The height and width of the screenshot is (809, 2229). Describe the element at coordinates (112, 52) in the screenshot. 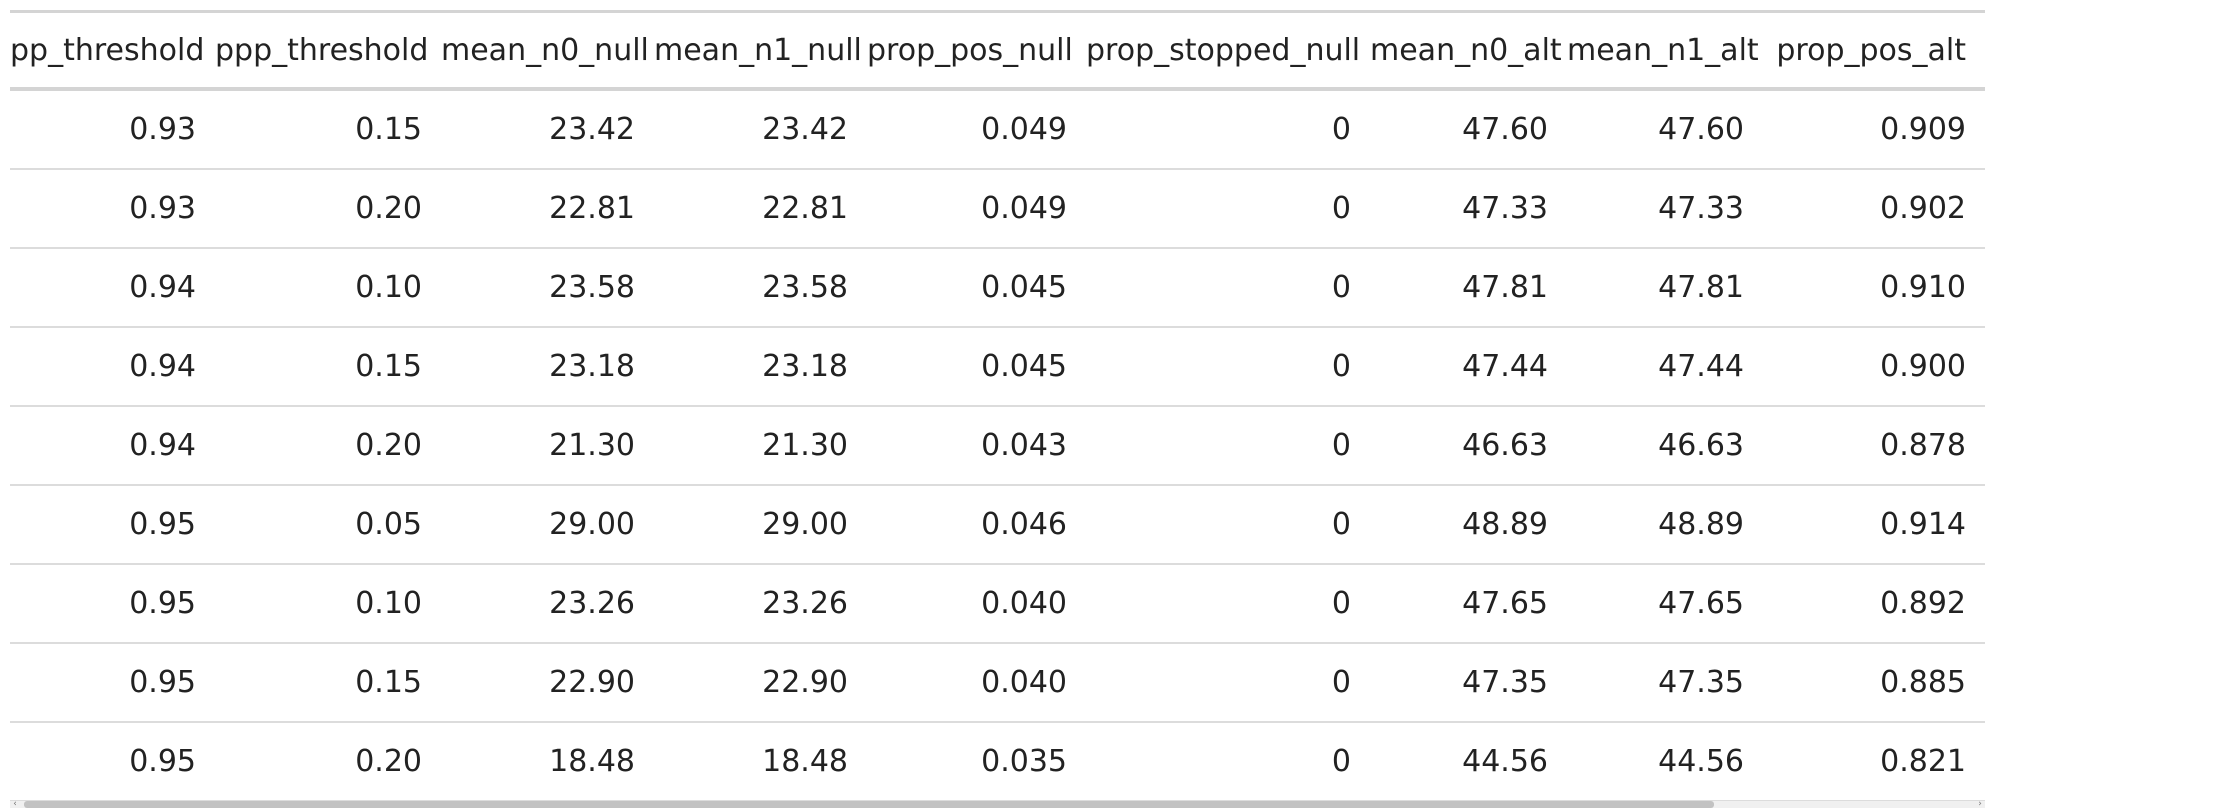

I see `column-header-pp-threshold: pp_threshold` at that location.